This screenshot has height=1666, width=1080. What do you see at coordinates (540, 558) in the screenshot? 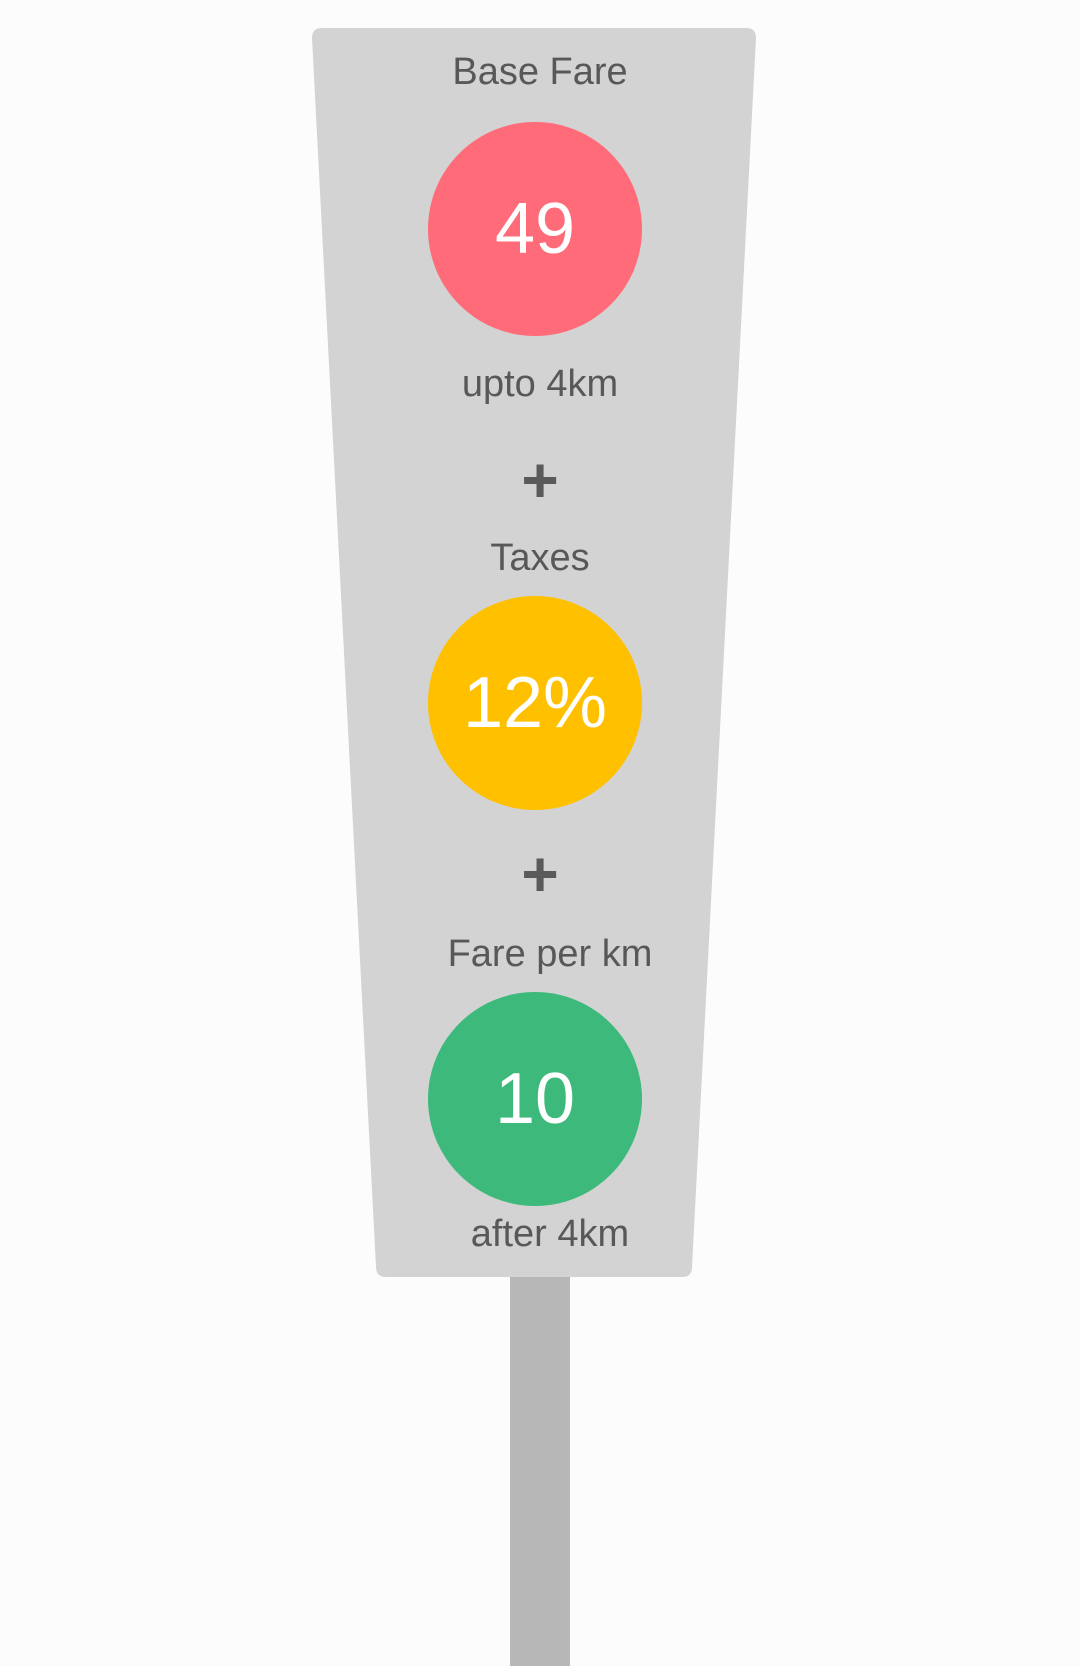
I see `taxes-title: Taxes` at bounding box center [540, 558].